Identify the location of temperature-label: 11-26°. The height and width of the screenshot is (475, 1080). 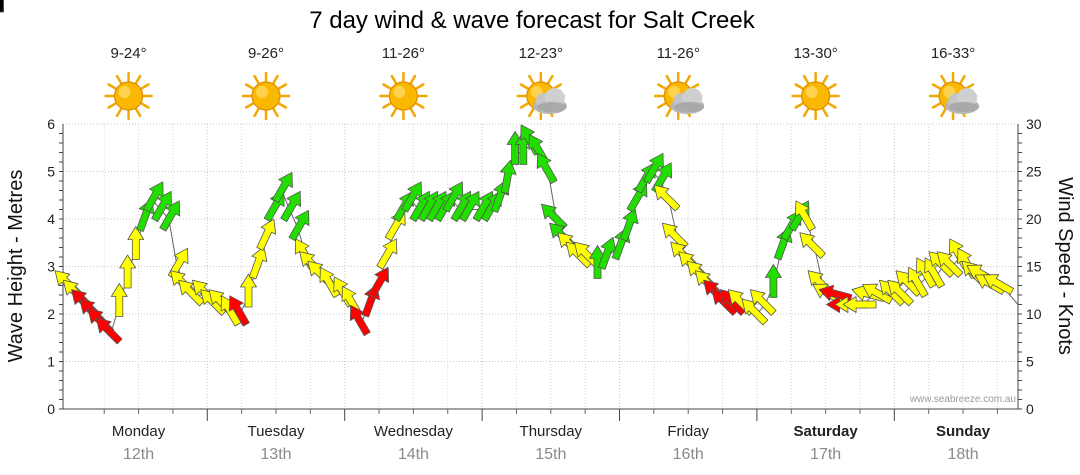
(403, 53).